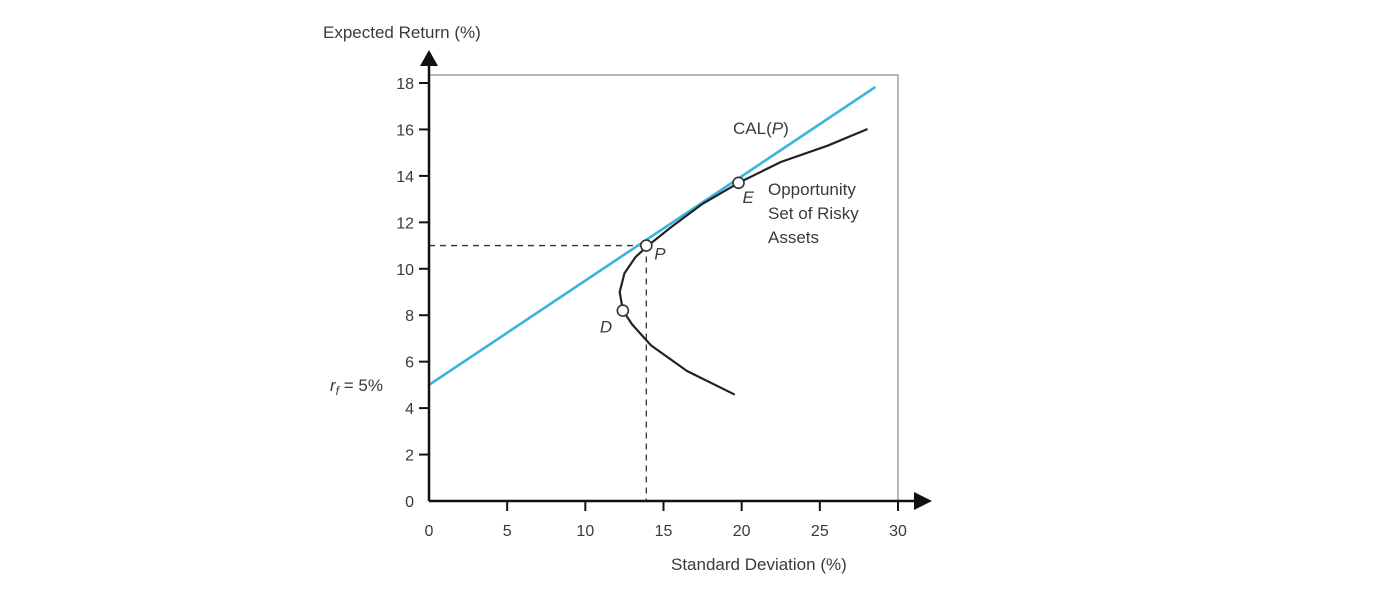 The height and width of the screenshot is (592, 1374). I want to click on x-tick-label: 5, so click(507, 531).